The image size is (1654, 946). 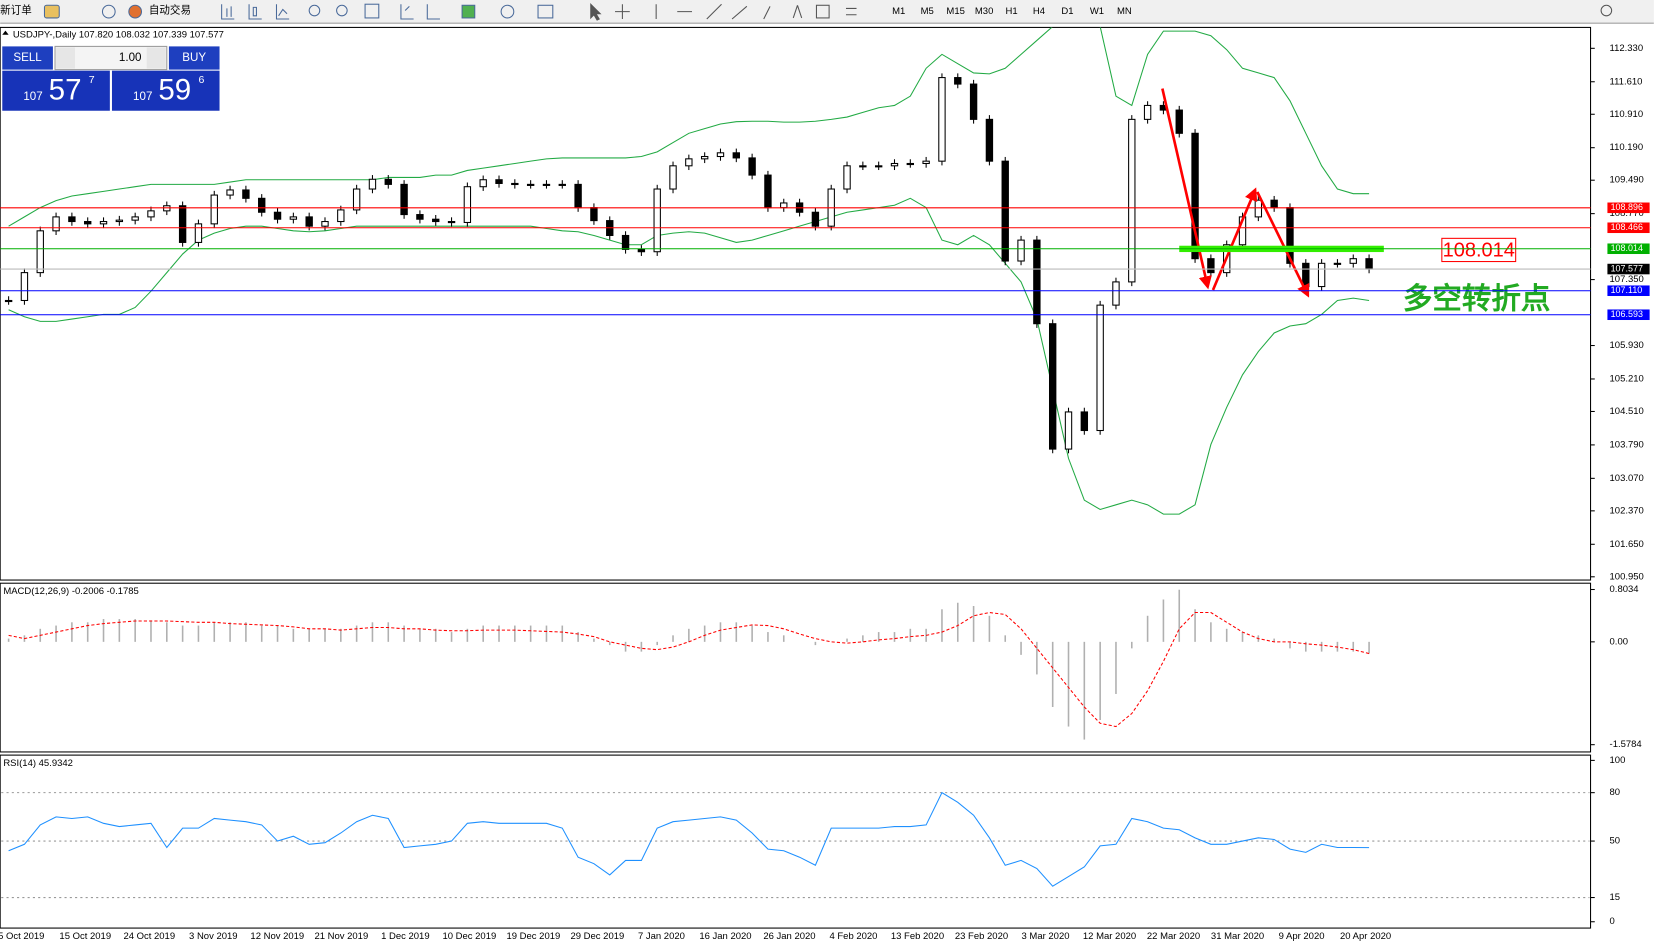 What do you see at coordinates (1612, 921) in the screenshot?
I see `y-tick-label: 0` at bounding box center [1612, 921].